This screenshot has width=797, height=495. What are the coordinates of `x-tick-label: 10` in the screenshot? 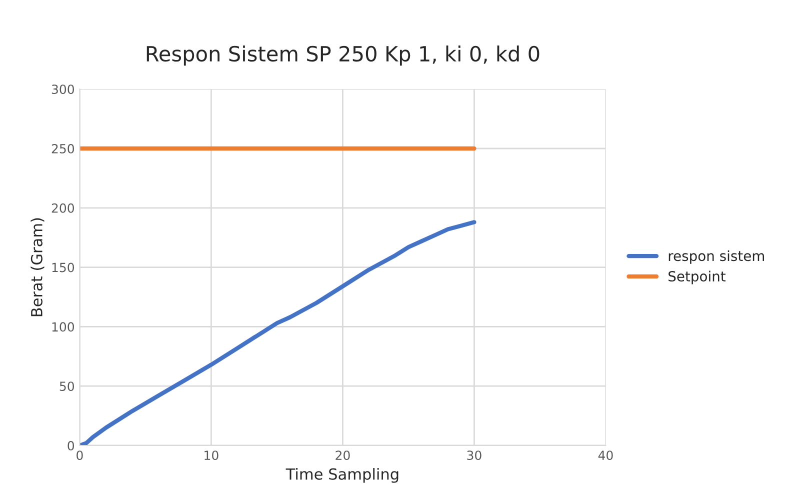 It's located at (211, 455).